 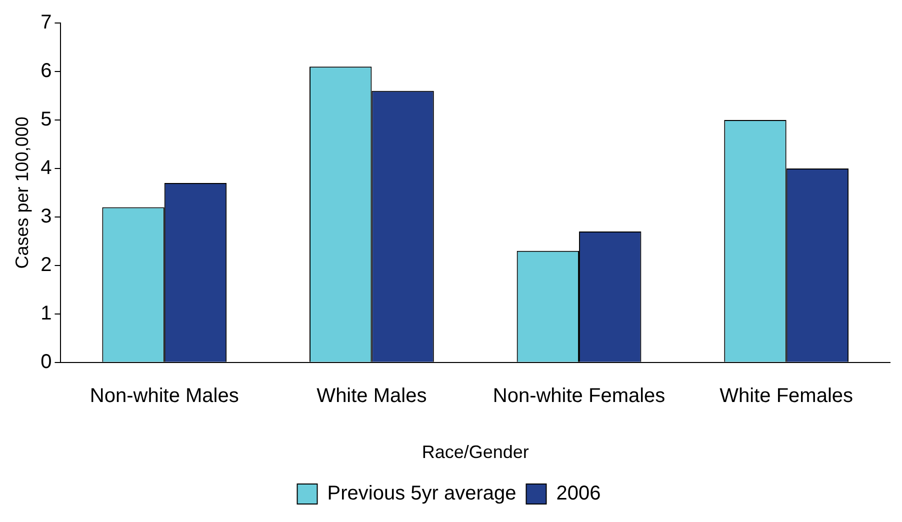 I want to click on x-tick-label: Non-white Males, so click(x=164, y=395).